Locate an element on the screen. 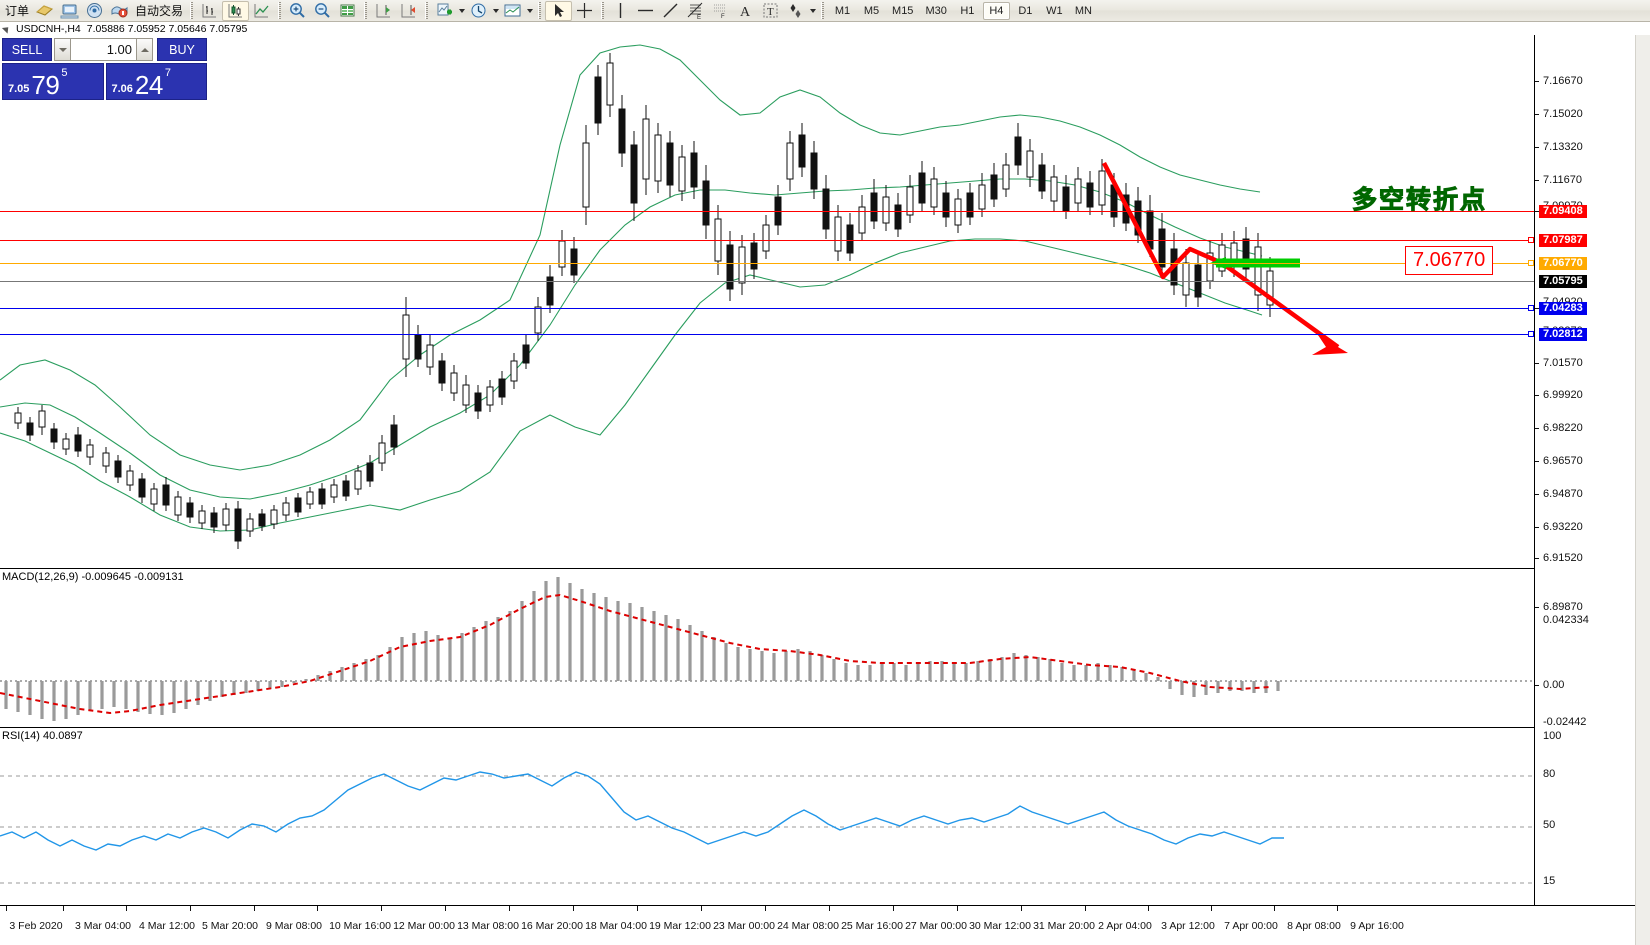 This screenshot has width=1650, height=945. fibo-fan-icon: F is located at coordinates (720, 11).